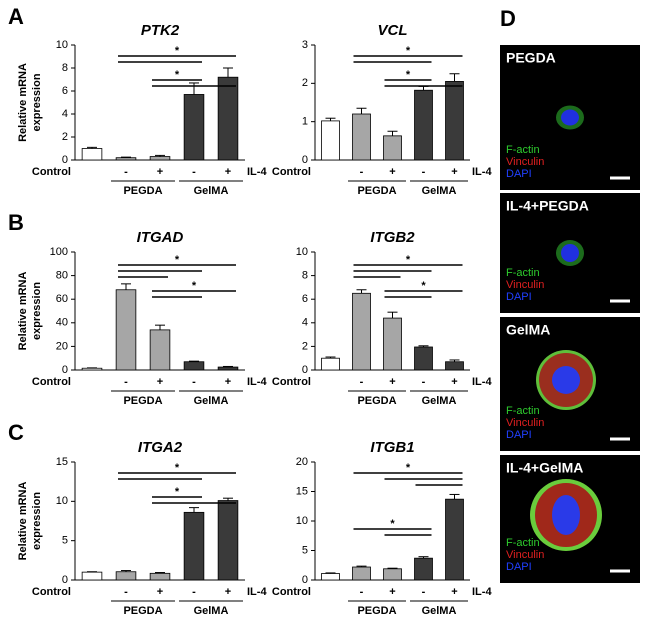 This screenshot has height=626, width=645. Describe the element at coordinates (392, 237) in the screenshot. I see `chart-title: ITGB2` at that location.